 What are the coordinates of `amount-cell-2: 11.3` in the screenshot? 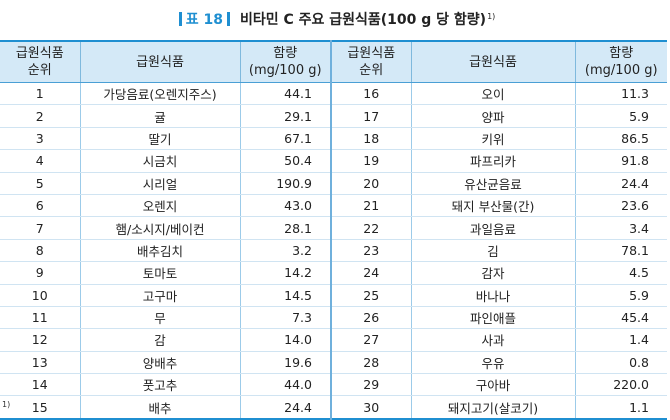 It's located at (620, 94).